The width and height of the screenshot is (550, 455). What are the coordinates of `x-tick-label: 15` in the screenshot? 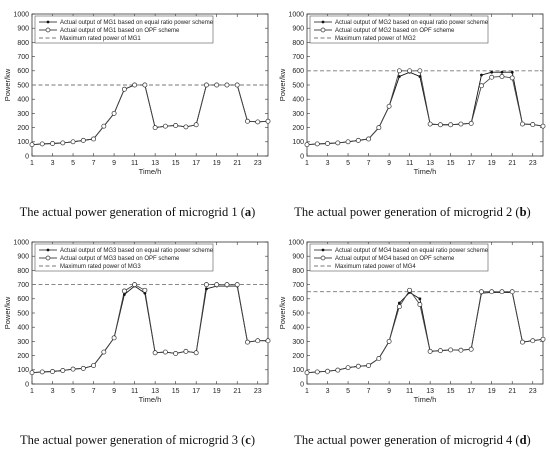 It's located at (176, 163).